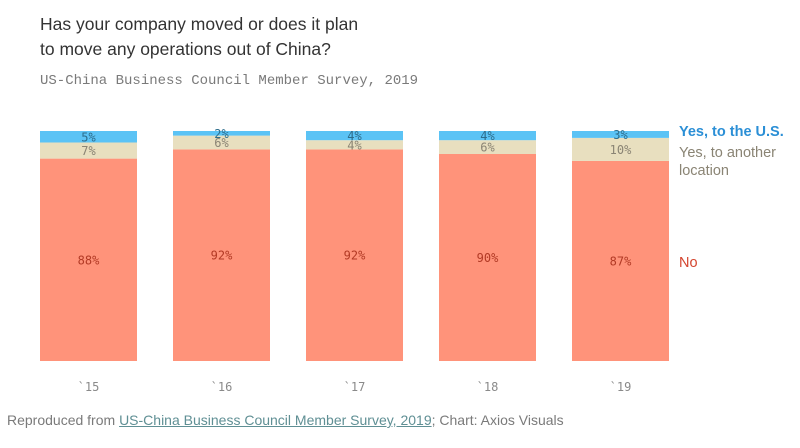 This screenshot has width=800, height=448. I want to click on legend-entry: Yes, to the U.S., so click(731, 132).